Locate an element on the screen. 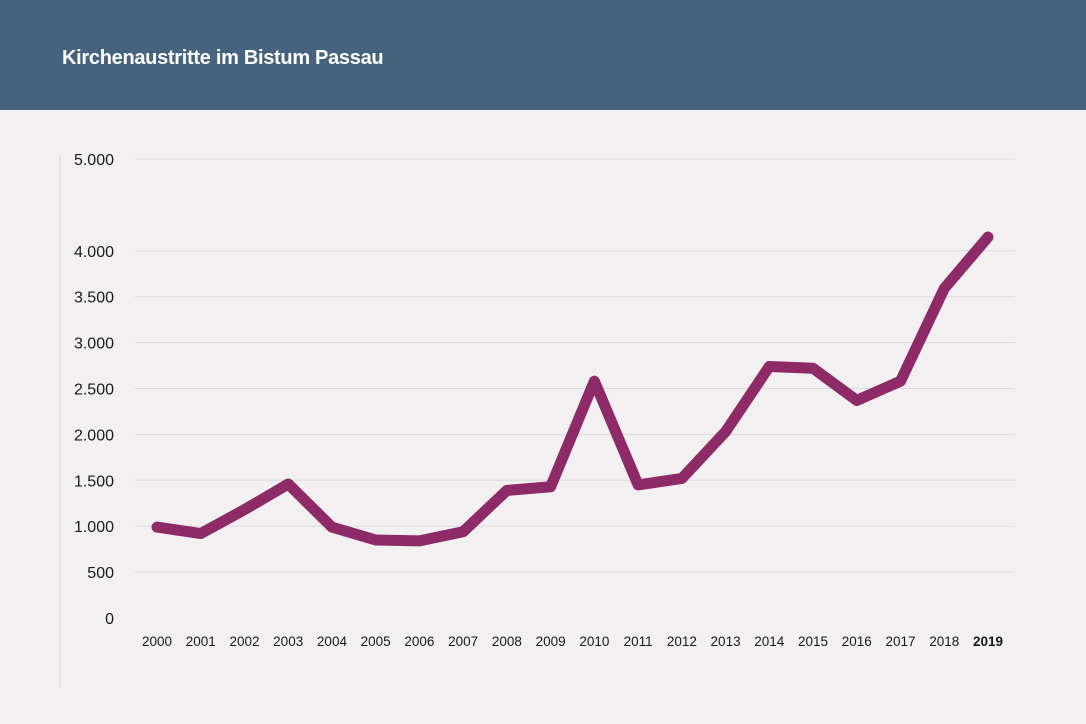 The height and width of the screenshot is (724, 1086). x-tick-label: 2017 is located at coordinates (901, 641).